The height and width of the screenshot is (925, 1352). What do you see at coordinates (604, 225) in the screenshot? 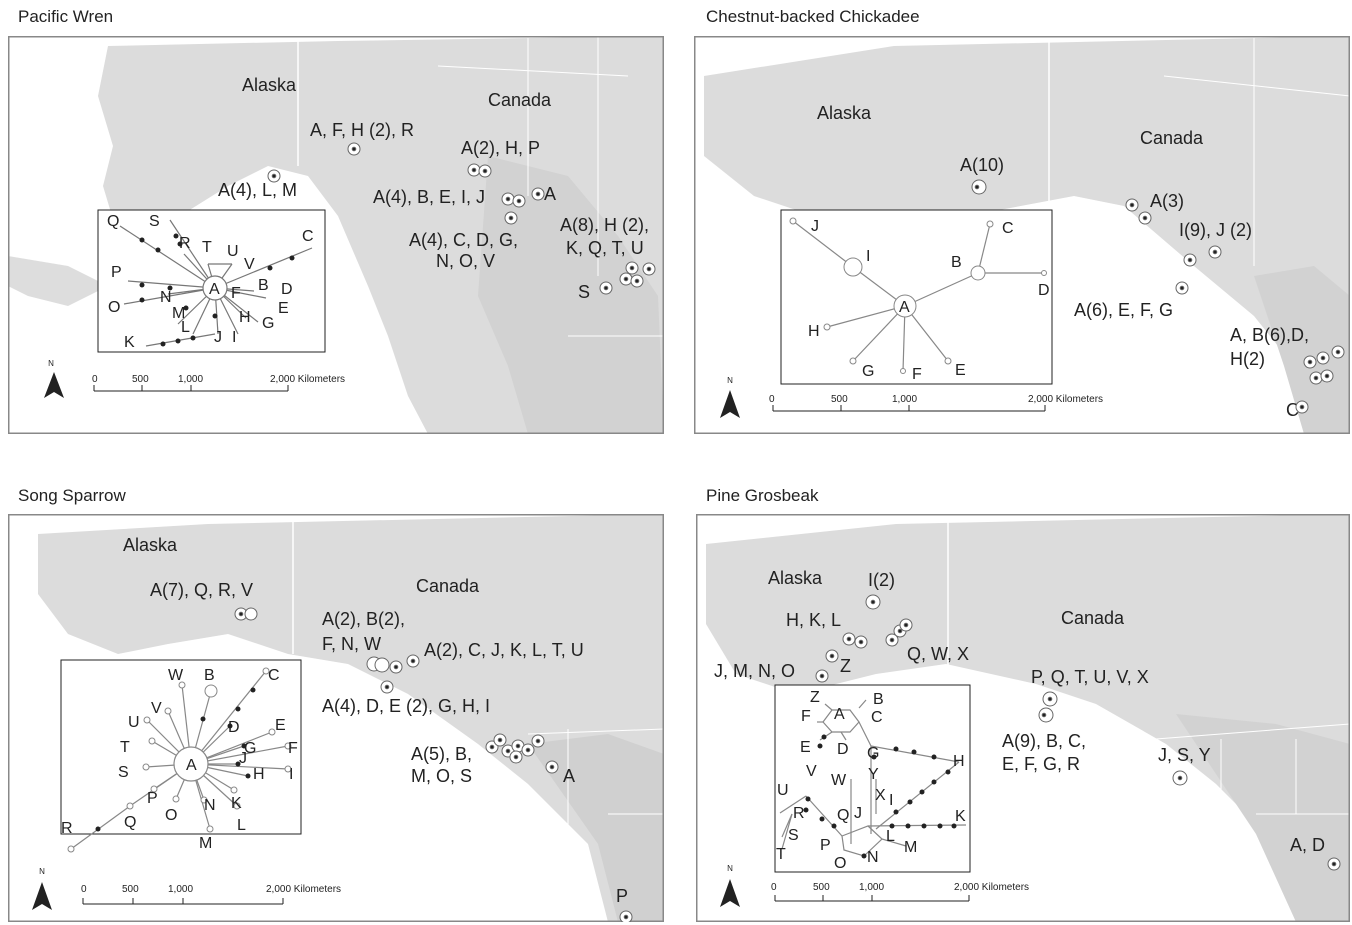
I see `location-label: A(8), H (2),` at bounding box center [604, 225].